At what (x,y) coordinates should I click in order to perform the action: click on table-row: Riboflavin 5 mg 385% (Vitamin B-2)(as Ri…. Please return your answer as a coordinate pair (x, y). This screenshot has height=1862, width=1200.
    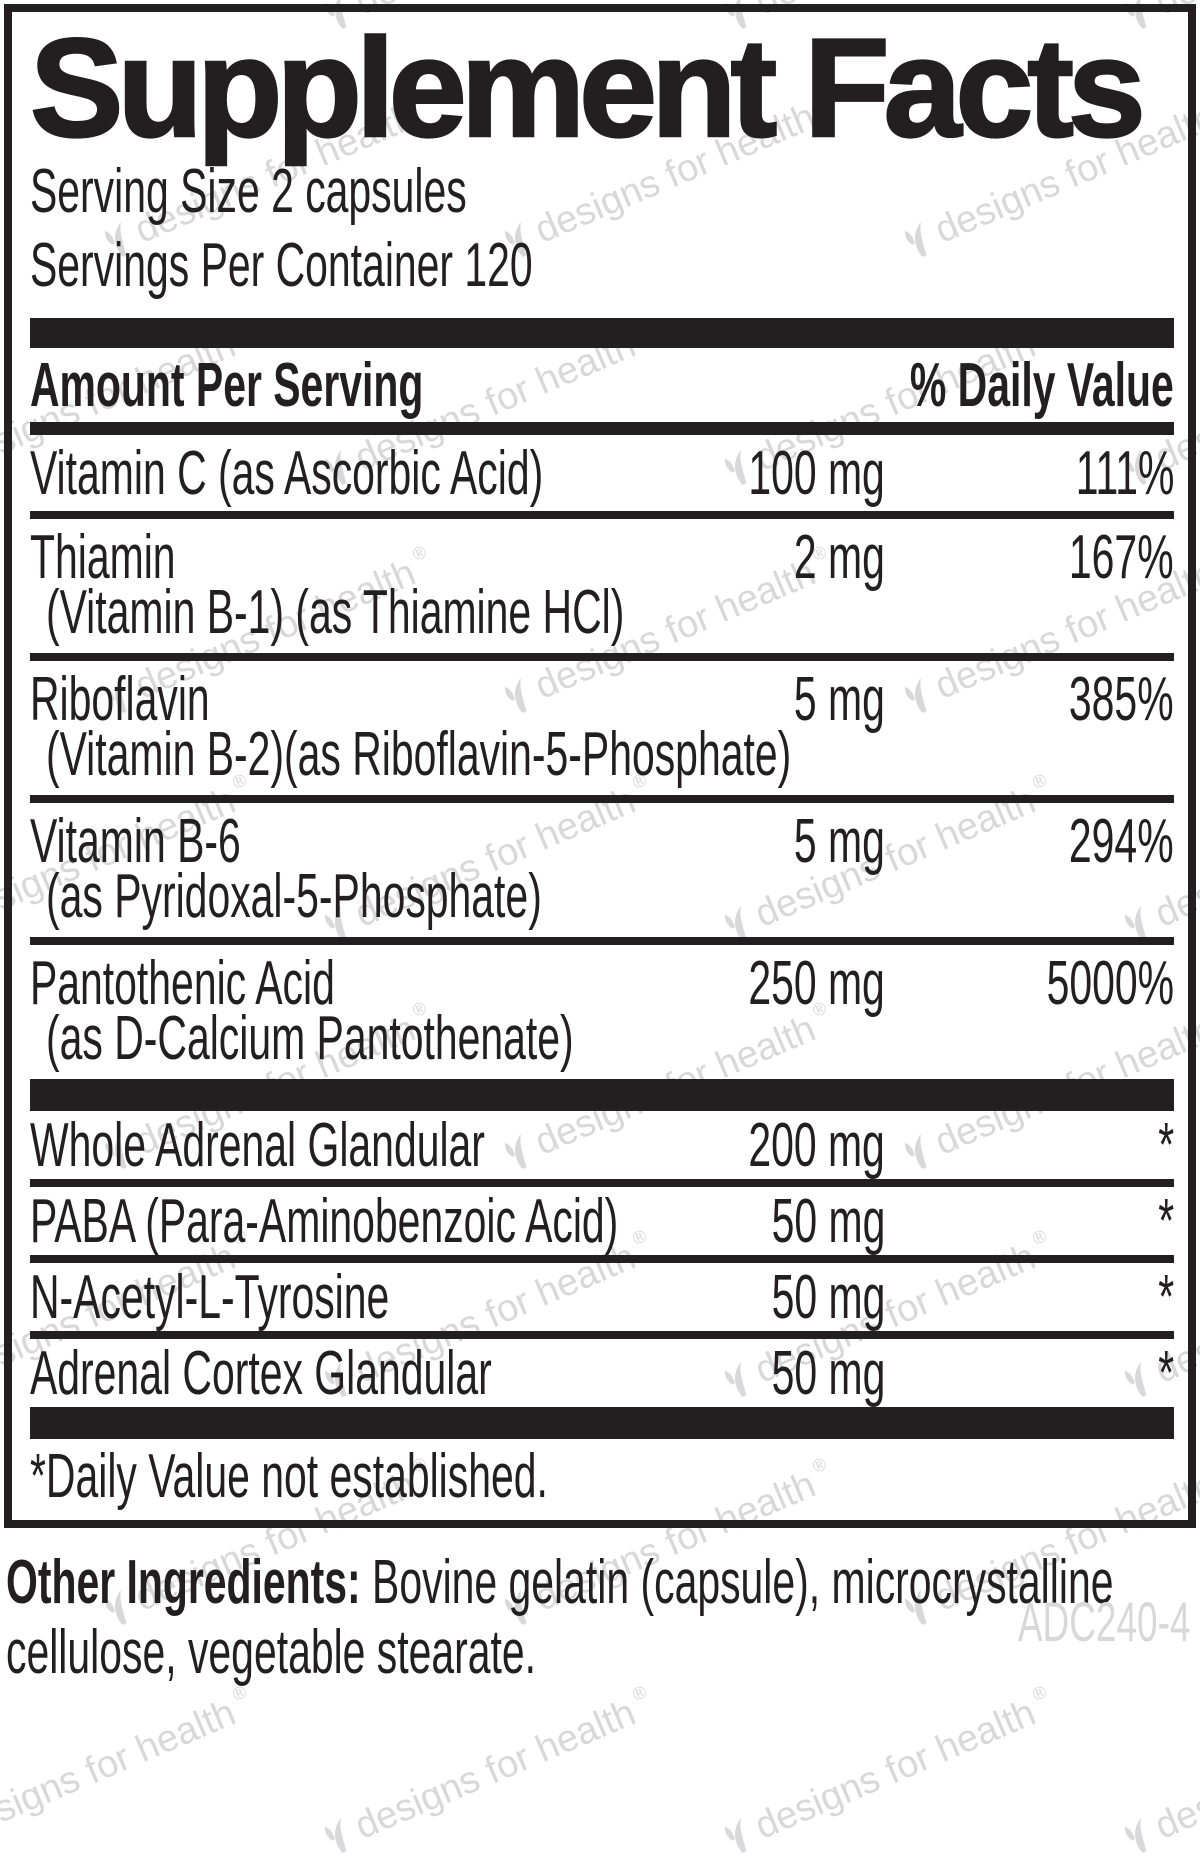
    Looking at the image, I should click on (602, 724).